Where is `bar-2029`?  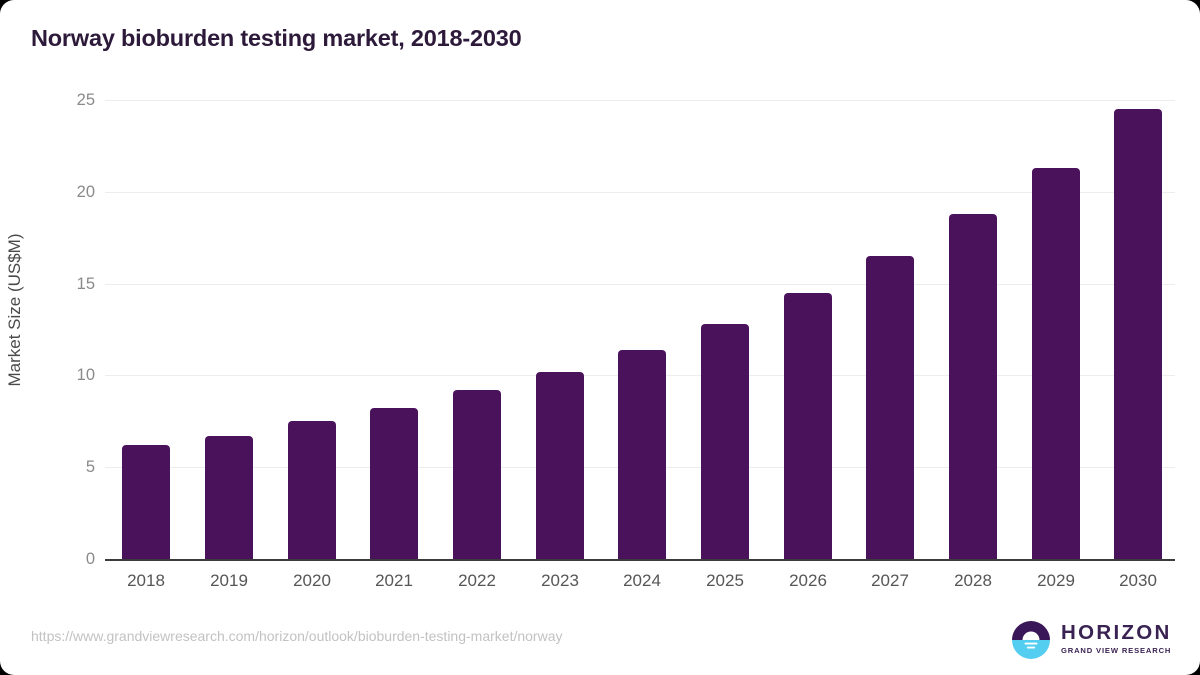
bar-2029 is located at coordinates (1056, 363).